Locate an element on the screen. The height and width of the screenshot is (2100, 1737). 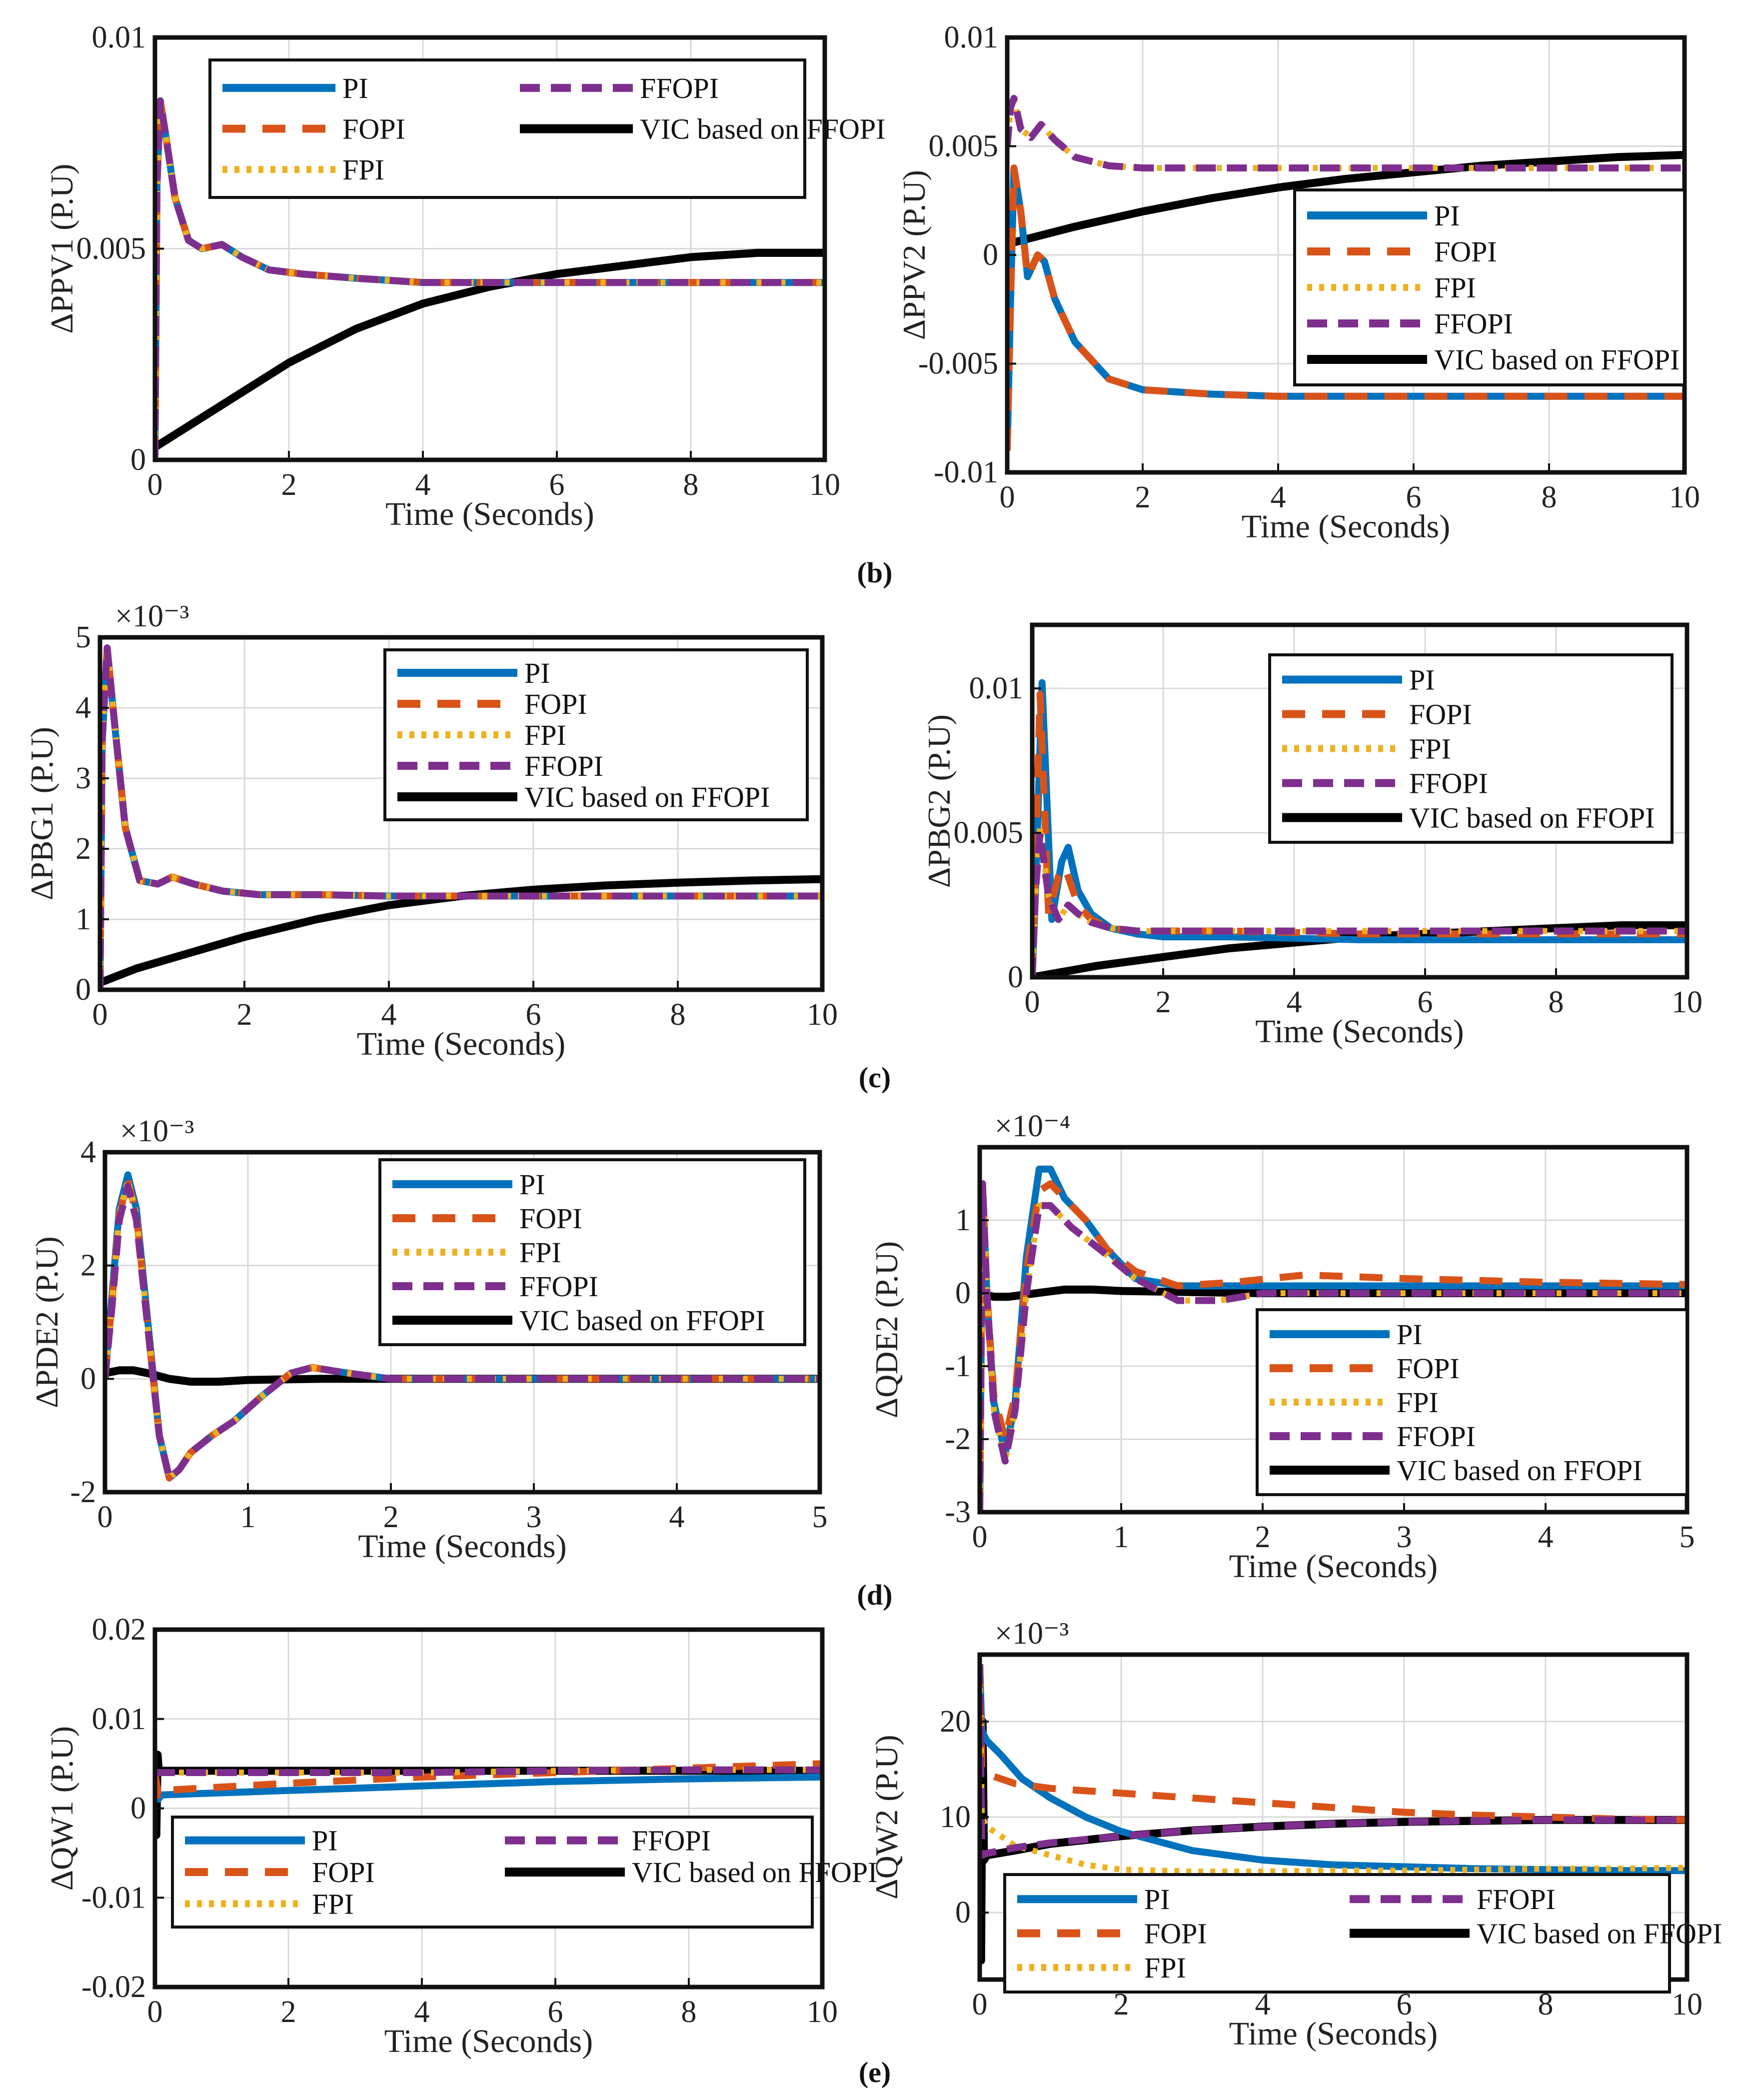
axis-multiplier: ×10⁻⁴ is located at coordinates (1032, 1126).